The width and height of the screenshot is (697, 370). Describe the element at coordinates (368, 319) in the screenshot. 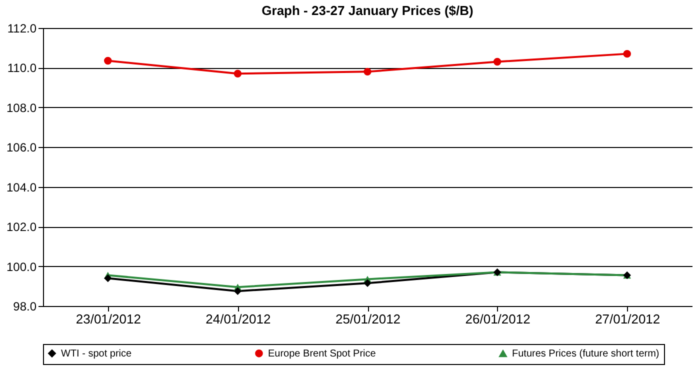

I see `x-tick-label: 25/01/2012` at that location.